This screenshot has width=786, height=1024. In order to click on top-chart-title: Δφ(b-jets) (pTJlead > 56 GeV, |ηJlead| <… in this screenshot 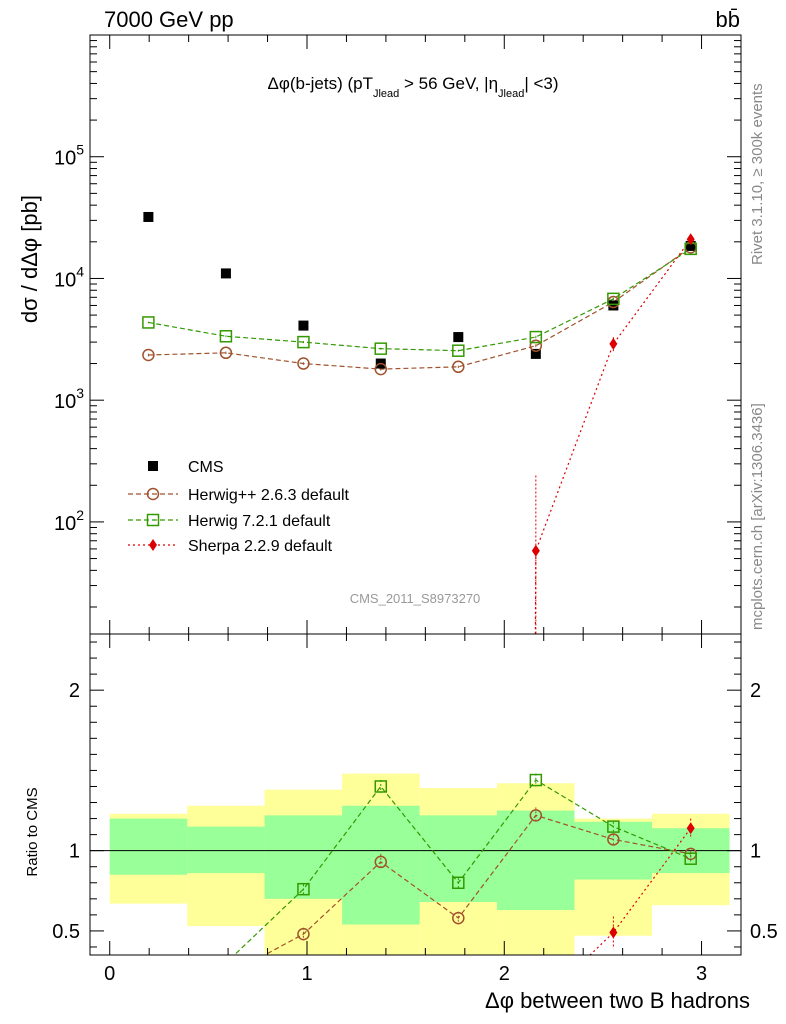, I will do `click(412, 87)`.